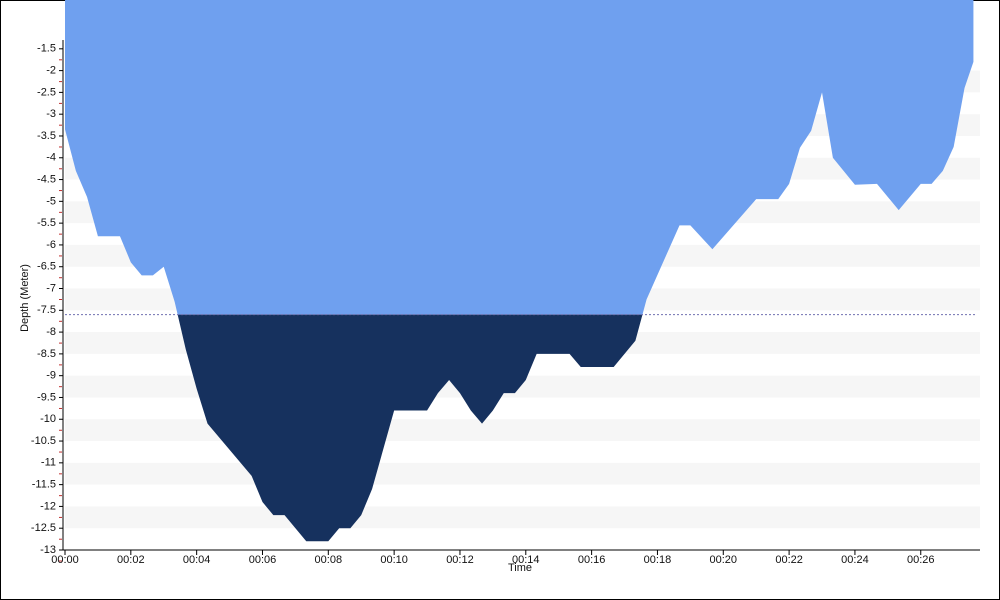 The height and width of the screenshot is (600, 1000). What do you see at coordinates (46, 49) in the screenshot?
I see `y-tick-label: -1.5` at bounding box center [46, 49].